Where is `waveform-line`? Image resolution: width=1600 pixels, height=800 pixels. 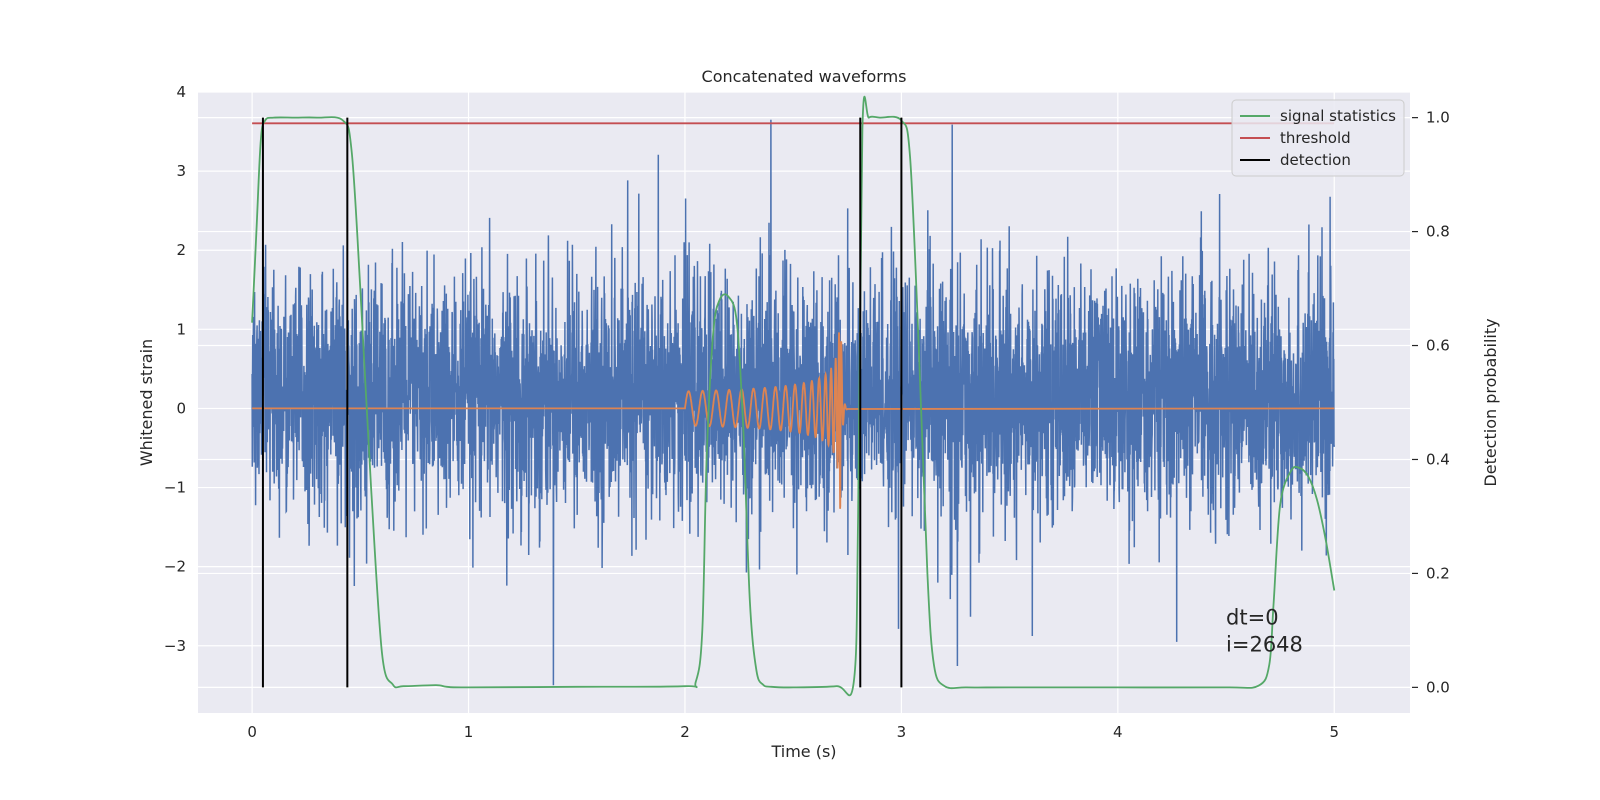
waveform-line is located at coordinates (793, 420).